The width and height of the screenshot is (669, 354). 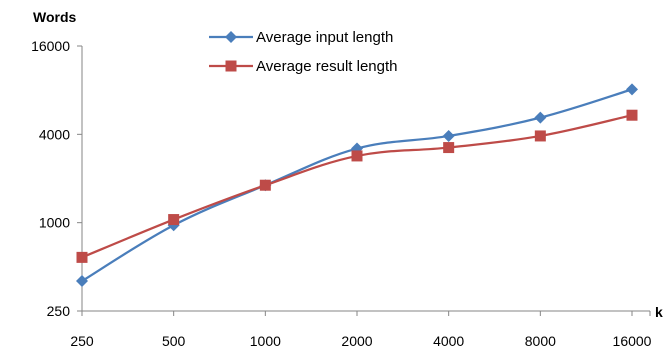 I want to click on y-tick-label: 1000, so click(x=54, y=223).